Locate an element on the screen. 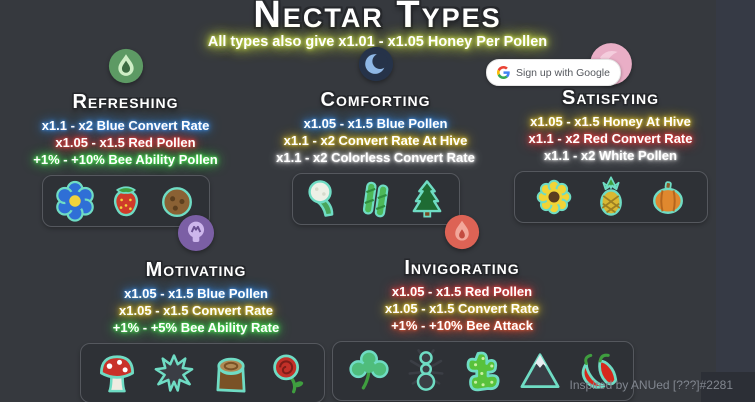 The image size is (755, 402). stat-line: x1.1 - x2 Colorless Convert Rate is located at coordinates (375, 157).